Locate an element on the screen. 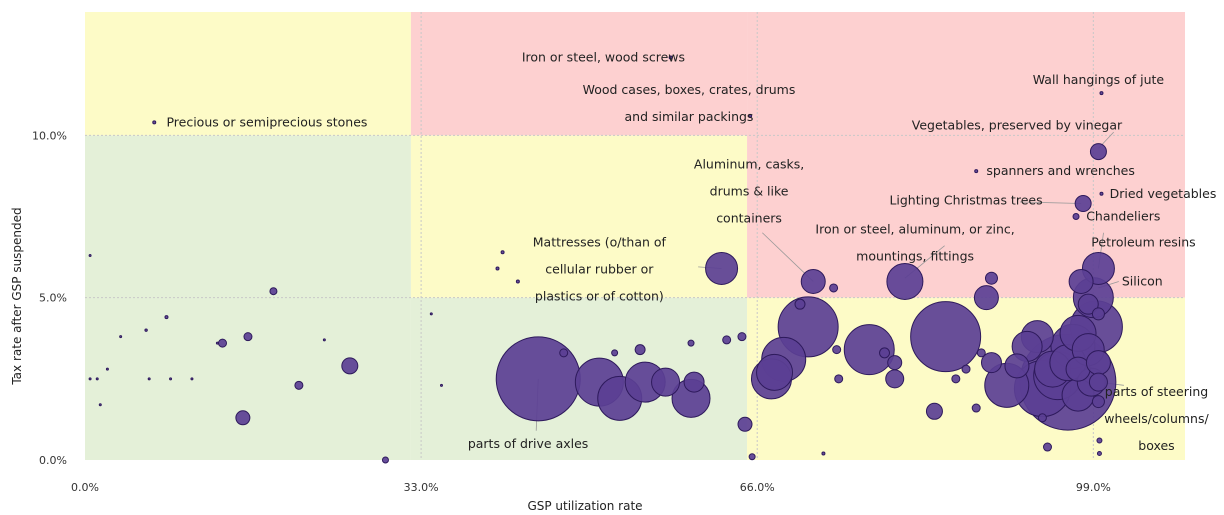 The height and width of the screenshot is (515, 1224). annotation-label: parts of steering is located at coordinates (1156, 391).